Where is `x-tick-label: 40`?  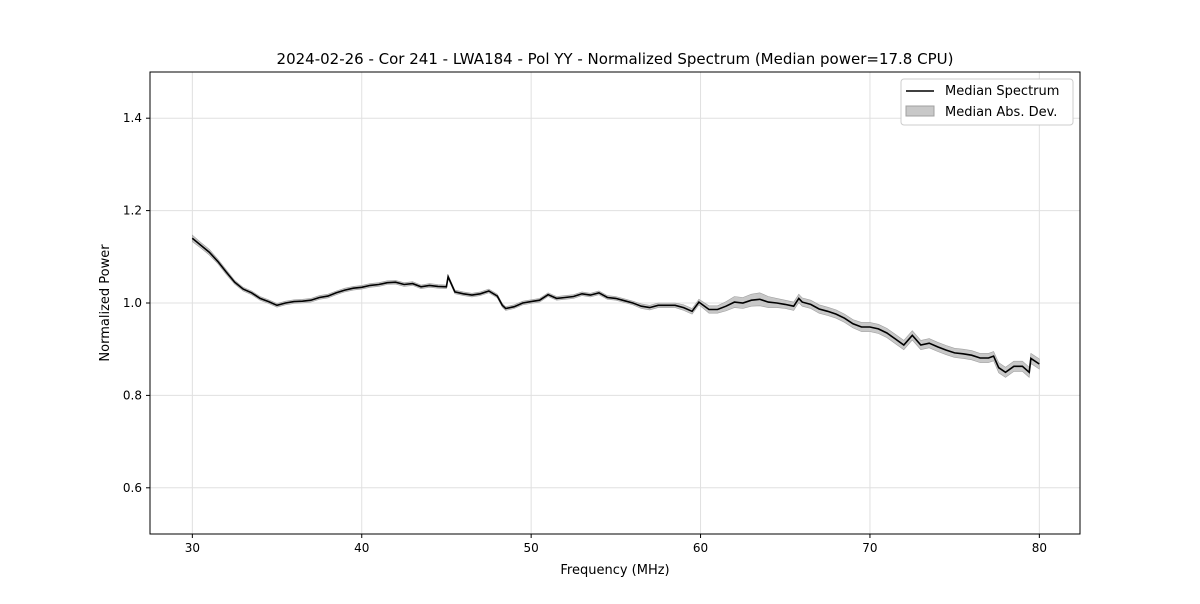
x-tick-label: 40 is located at coordinates (361, 548).